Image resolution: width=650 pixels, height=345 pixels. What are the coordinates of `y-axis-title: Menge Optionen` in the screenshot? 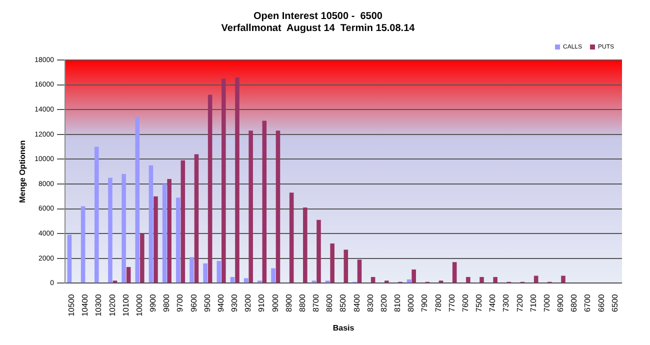 It's located at (23, 171).